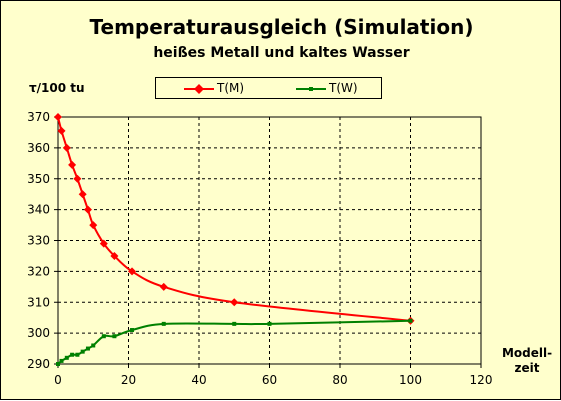  What do you see at coordinates (281, 27) in the screenshot?
I see `chart-title: Temperaturausgleich (Simulation)` at bounding box center [281, 27].